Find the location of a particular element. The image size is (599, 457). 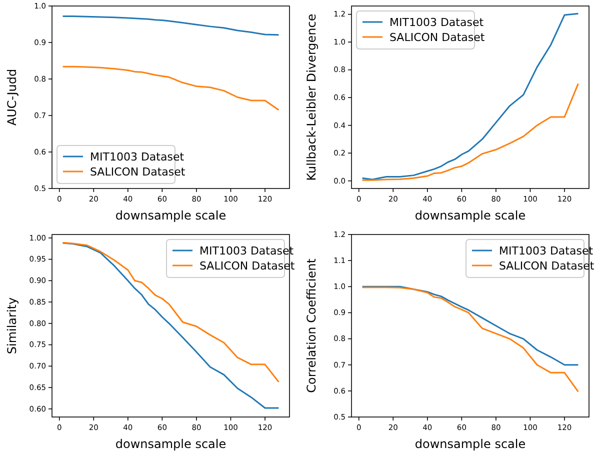

y-axis-title: Correlation Coefficient is located at coordinates (311, 325).